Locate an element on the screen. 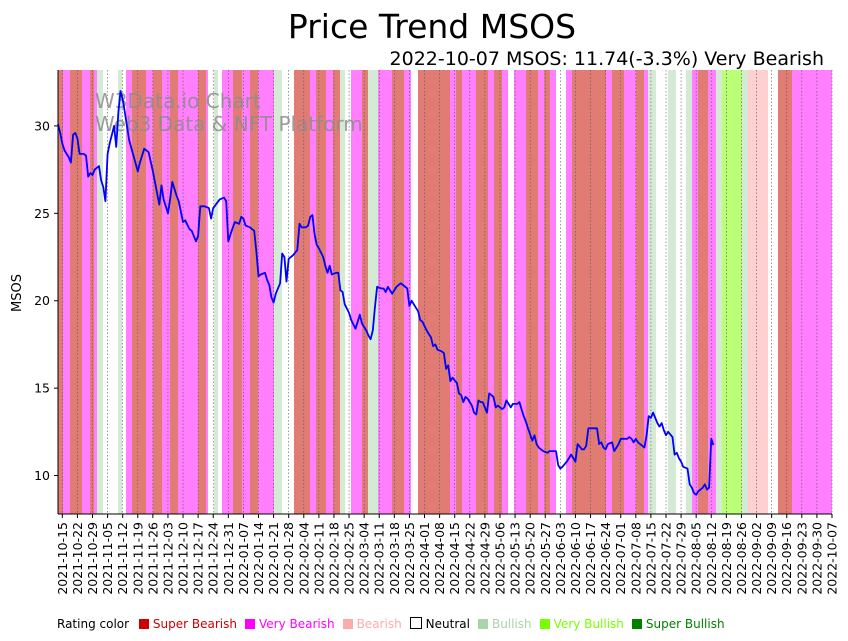 This screenshot has height=641, width=848. x-tick-label: 2022-04-29 is located at coordinates (484, 558).